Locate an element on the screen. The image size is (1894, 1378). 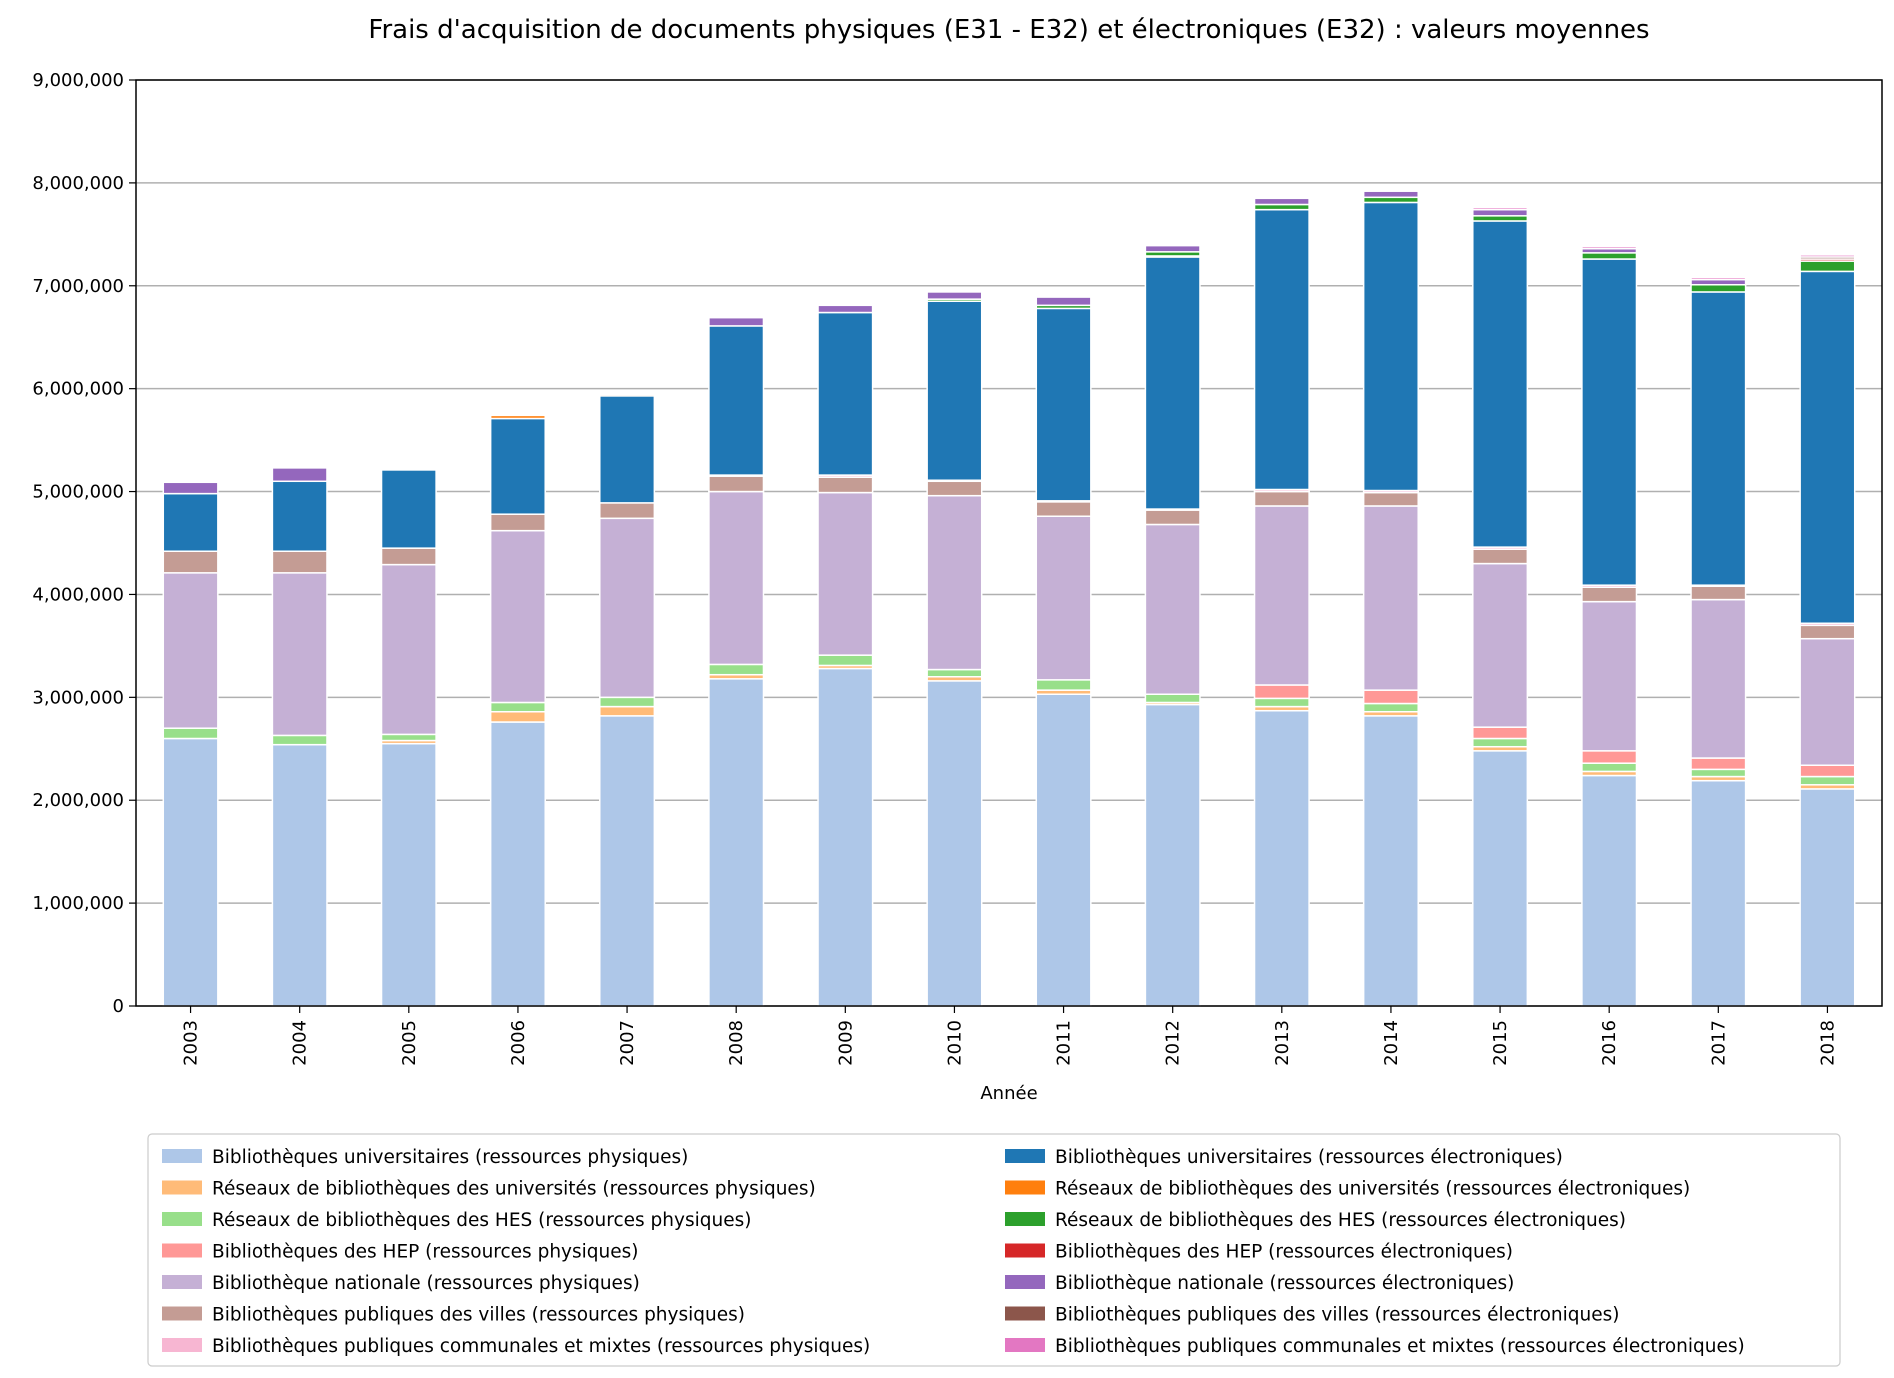
x-tick-label: 2006 is located at coordinates (518, 1043).